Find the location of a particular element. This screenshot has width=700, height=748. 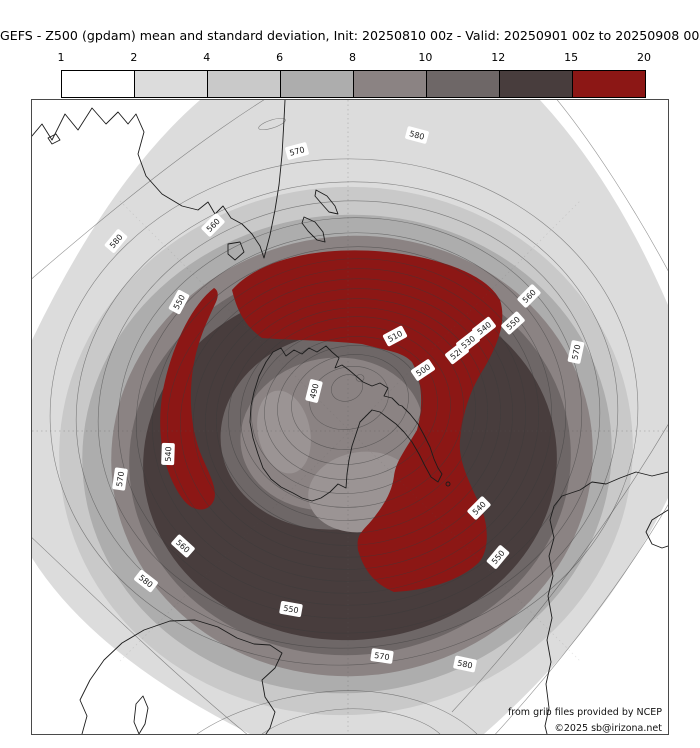

white-corner-topleft is located at coordinates (116, 220).